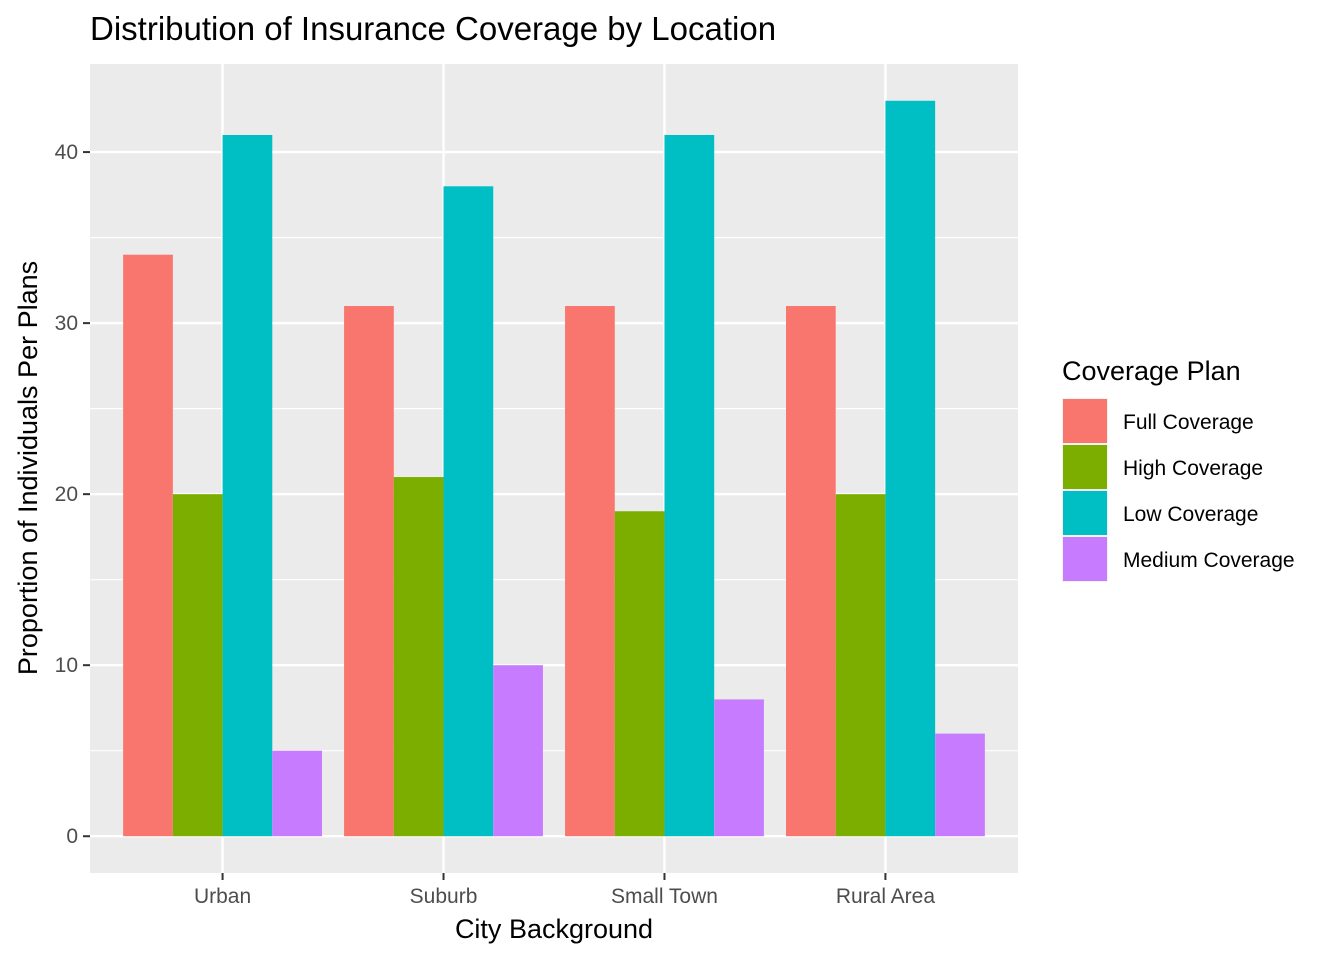 This screenshot has height=960, width=1344. What do you see at coordinates (554, 929) in the screenshot?
I see `x-axis-title: City Background` at bounding box center [554, 929].